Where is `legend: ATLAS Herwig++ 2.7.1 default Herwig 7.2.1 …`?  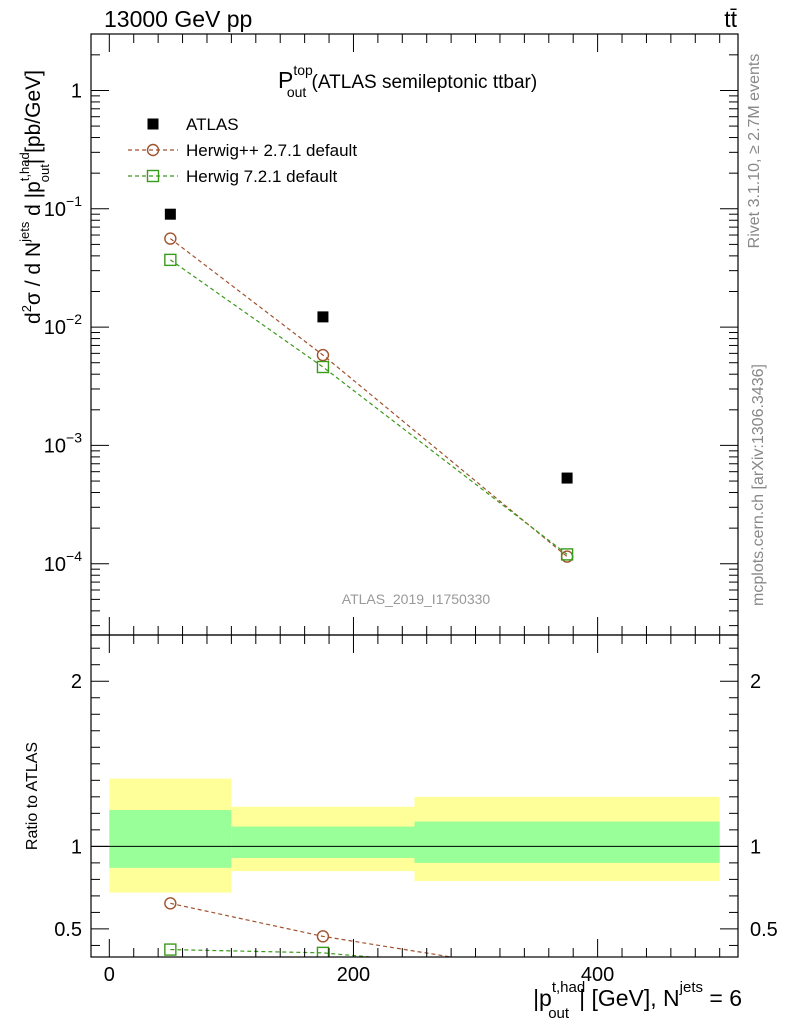
legend: ATLAS Herwig++ 2.7.1 default Herwig 7.2.1 … is located at coordinates (242, 150).